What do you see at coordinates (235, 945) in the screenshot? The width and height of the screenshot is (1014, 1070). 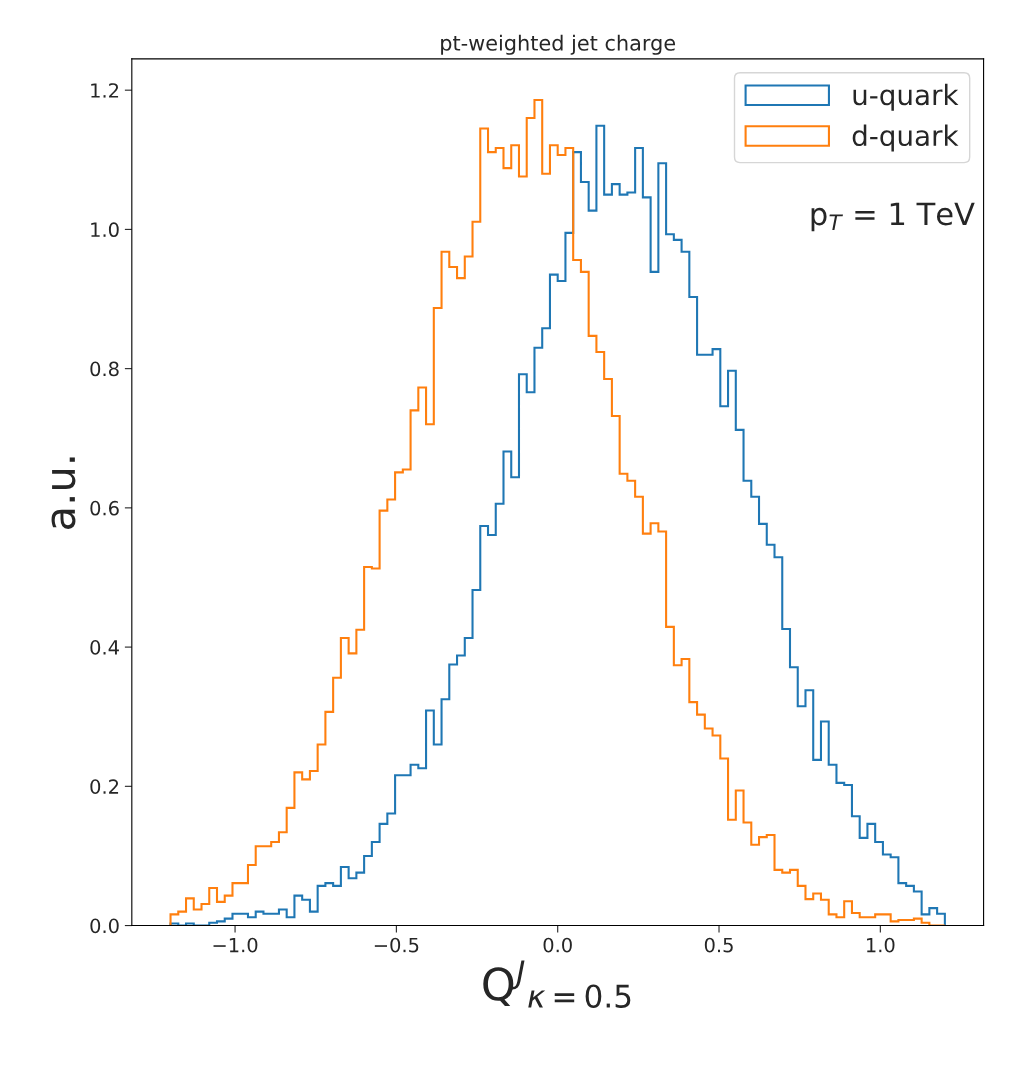 I see `x-tick-label: −1.0` at bounding box center [235, 945].